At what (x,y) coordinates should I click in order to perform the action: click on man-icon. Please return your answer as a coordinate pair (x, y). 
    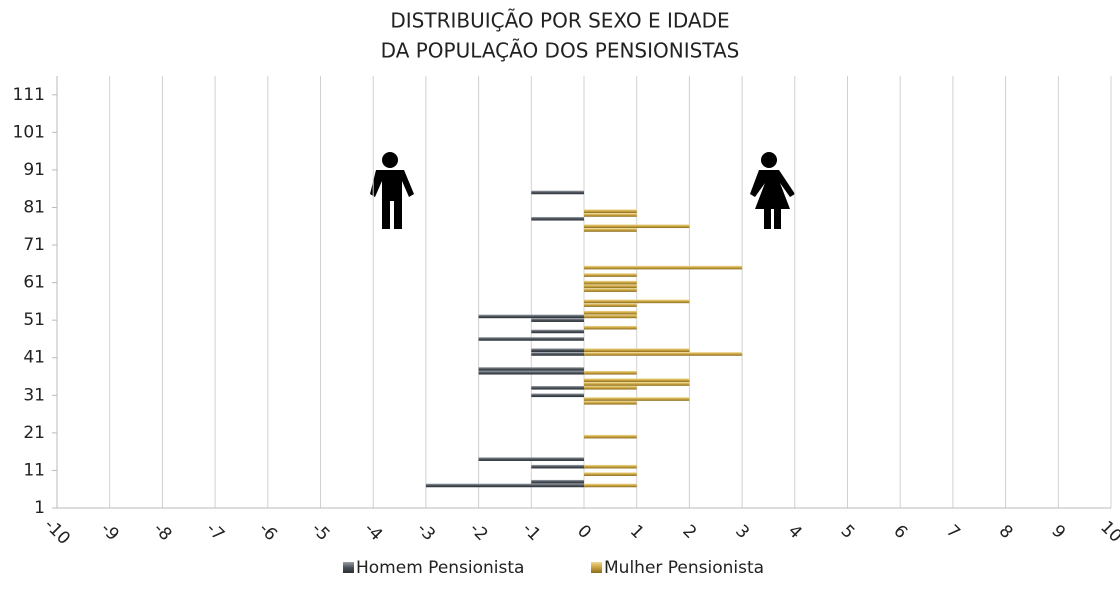
    Looking at the image, I should click on (392, 190).